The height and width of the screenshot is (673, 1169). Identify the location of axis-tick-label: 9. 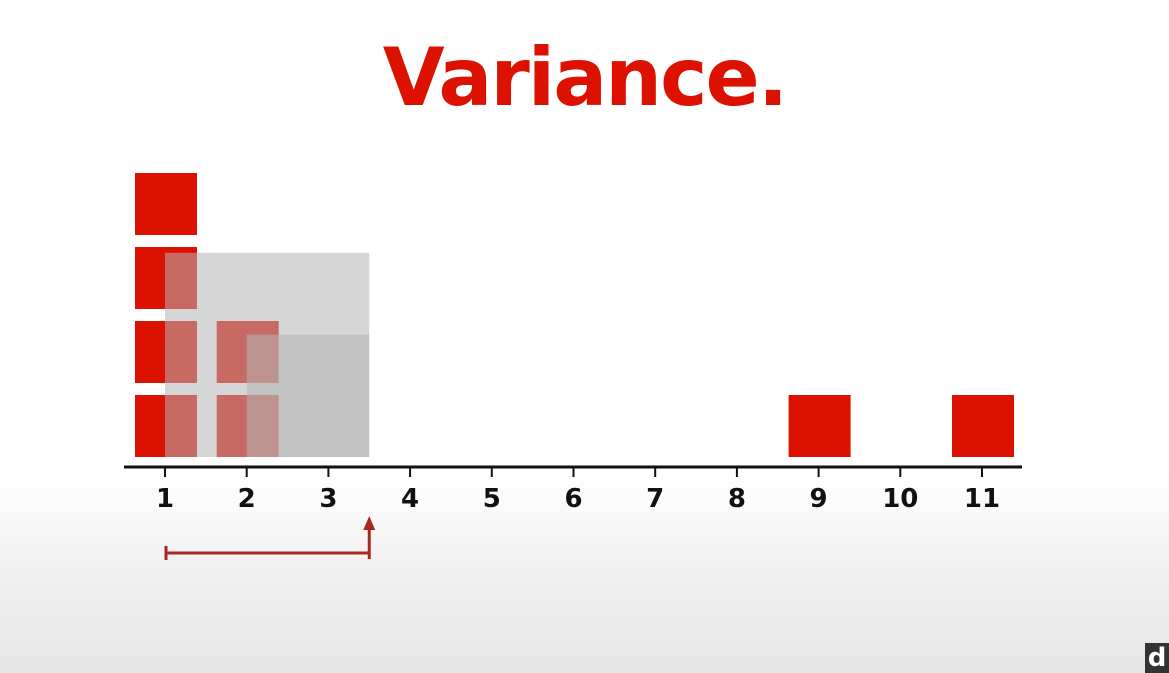
(819, 499).